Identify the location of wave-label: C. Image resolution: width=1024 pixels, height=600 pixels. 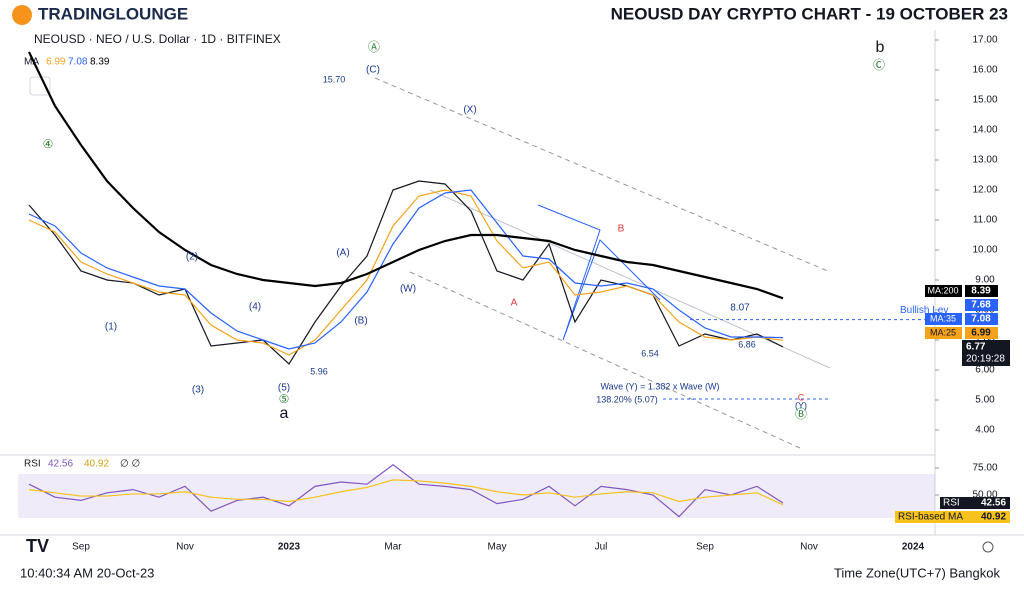
(801, 397).